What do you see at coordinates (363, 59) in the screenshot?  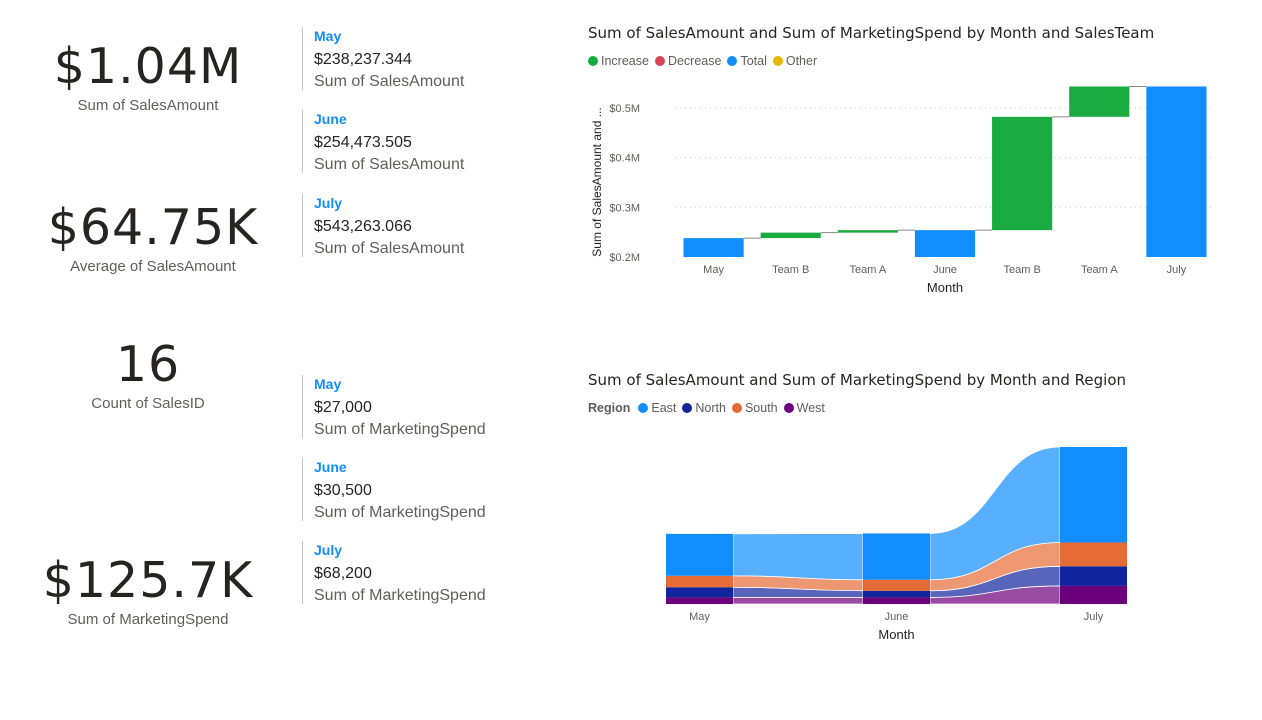 I see `card-value: $238,237.344` at bounding box center [363, 59].